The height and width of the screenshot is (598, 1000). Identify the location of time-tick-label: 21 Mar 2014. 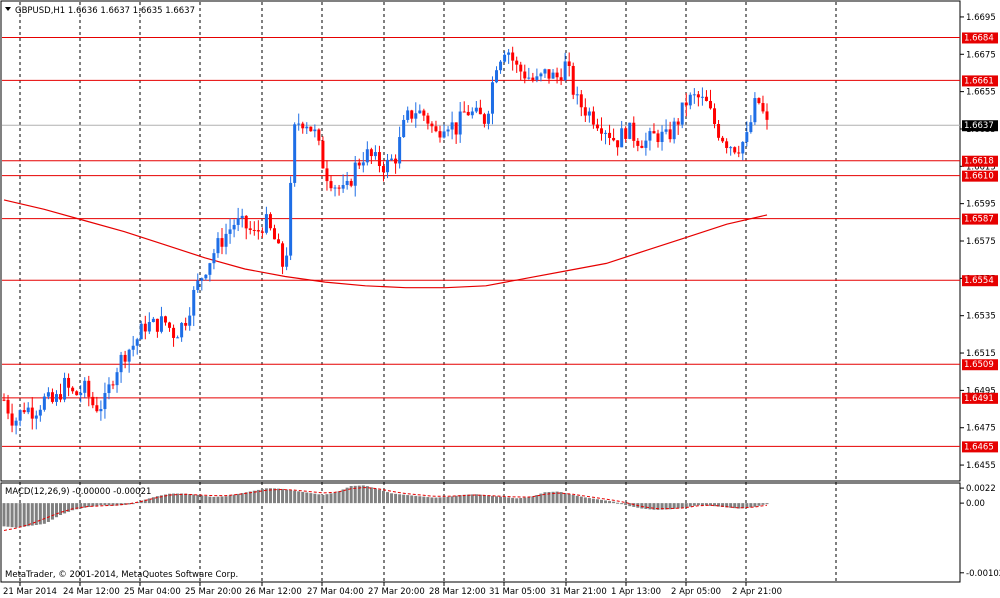
(30, 592).